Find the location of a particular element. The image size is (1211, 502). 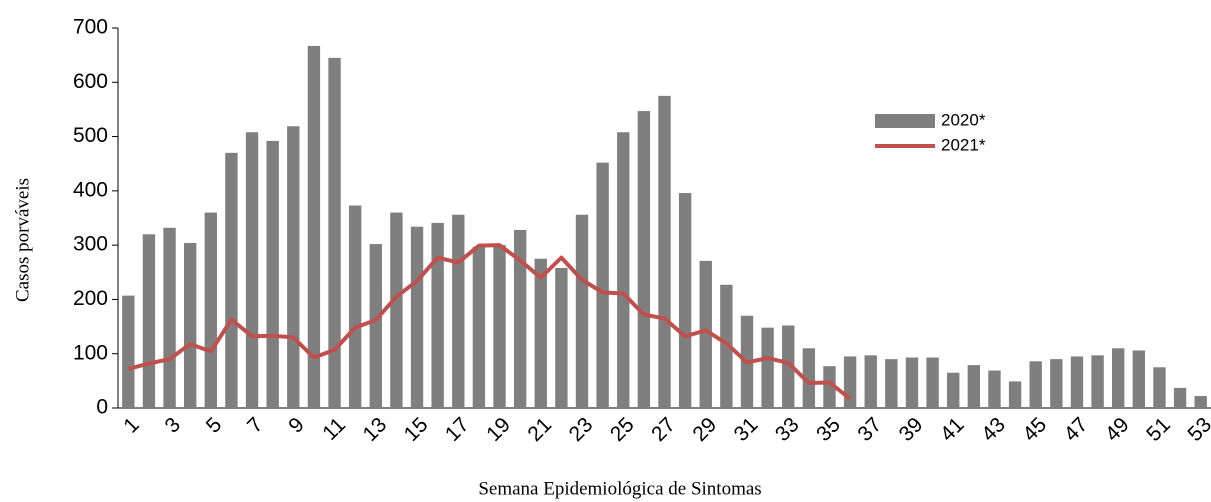

y-tick-label: 0 is located at coordinates (102, 407).